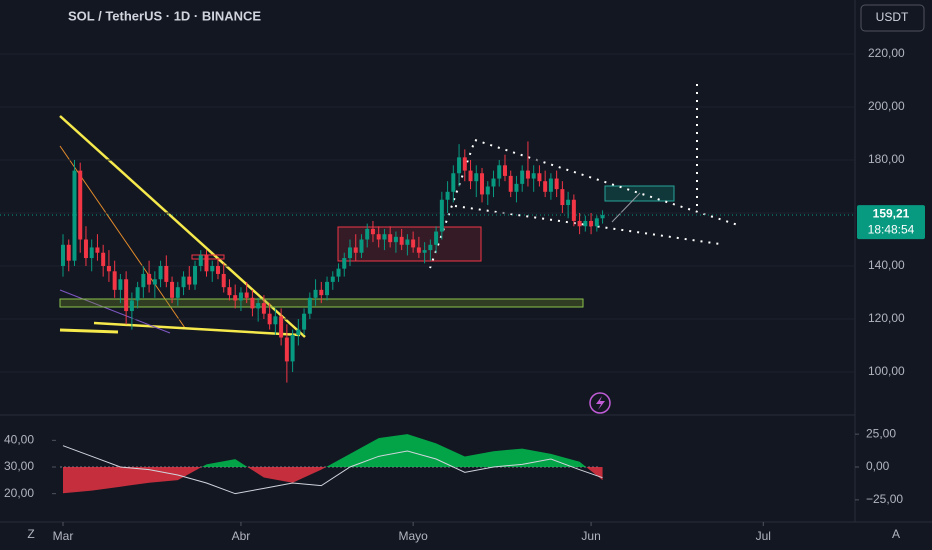 The height and width of the screenshot is (550, 932). Describe the element at coordinates (891, 229) in the screenshot. I see `countdown: 18:48:54` at that location.